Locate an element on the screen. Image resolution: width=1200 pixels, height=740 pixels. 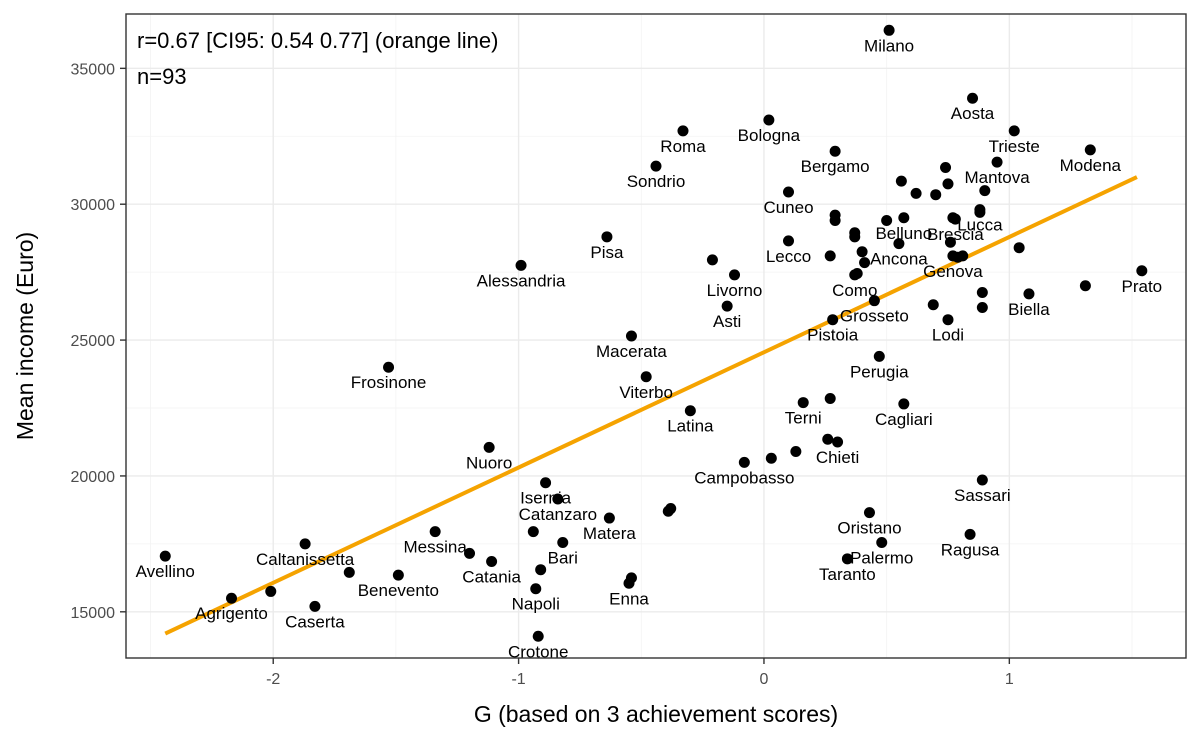
data-point-genova is located at coordinates (953, 256).